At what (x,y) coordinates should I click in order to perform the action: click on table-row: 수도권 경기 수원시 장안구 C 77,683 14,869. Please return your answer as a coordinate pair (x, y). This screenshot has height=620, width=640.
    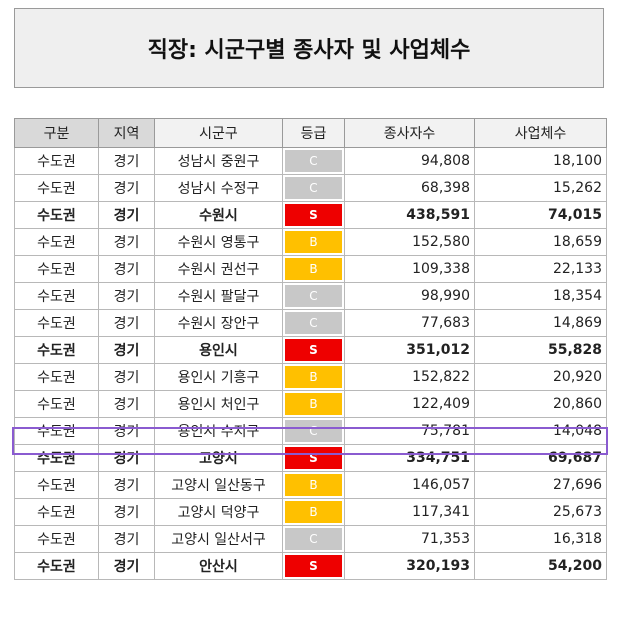
    Looking at the image, I should click on (310, 323).